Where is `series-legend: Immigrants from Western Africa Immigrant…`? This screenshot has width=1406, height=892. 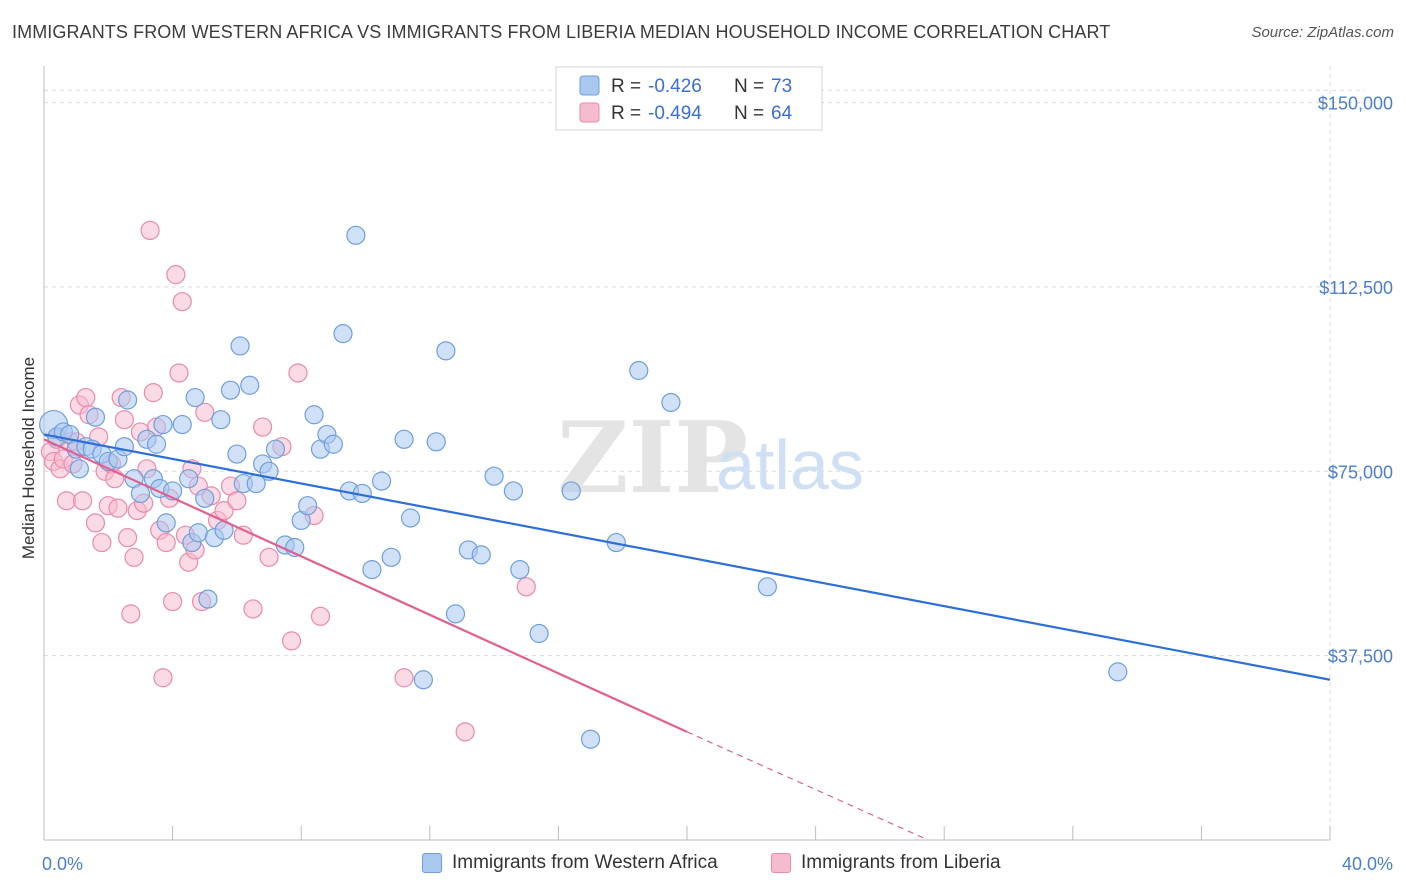 series-legend: Immigrants from Western Africa Immigrant… is located at coordinates (703, 865).